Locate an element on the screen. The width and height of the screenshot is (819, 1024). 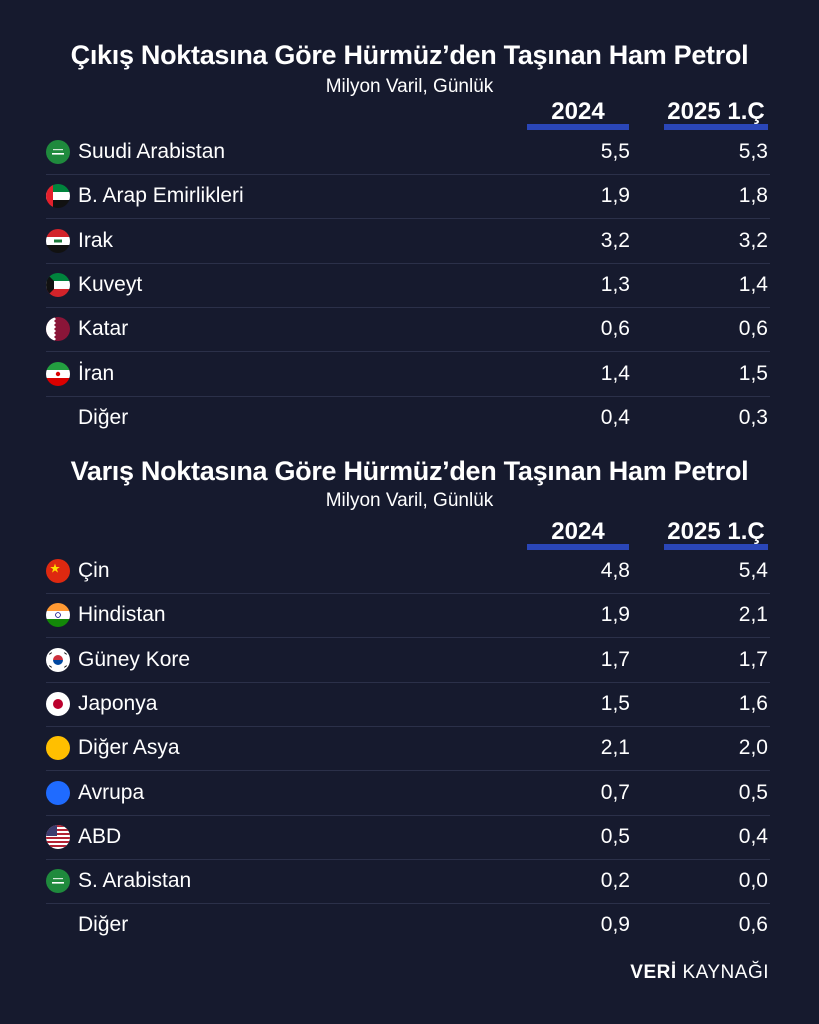
value-2024: 4,8 is located at coordinates (615, 570).